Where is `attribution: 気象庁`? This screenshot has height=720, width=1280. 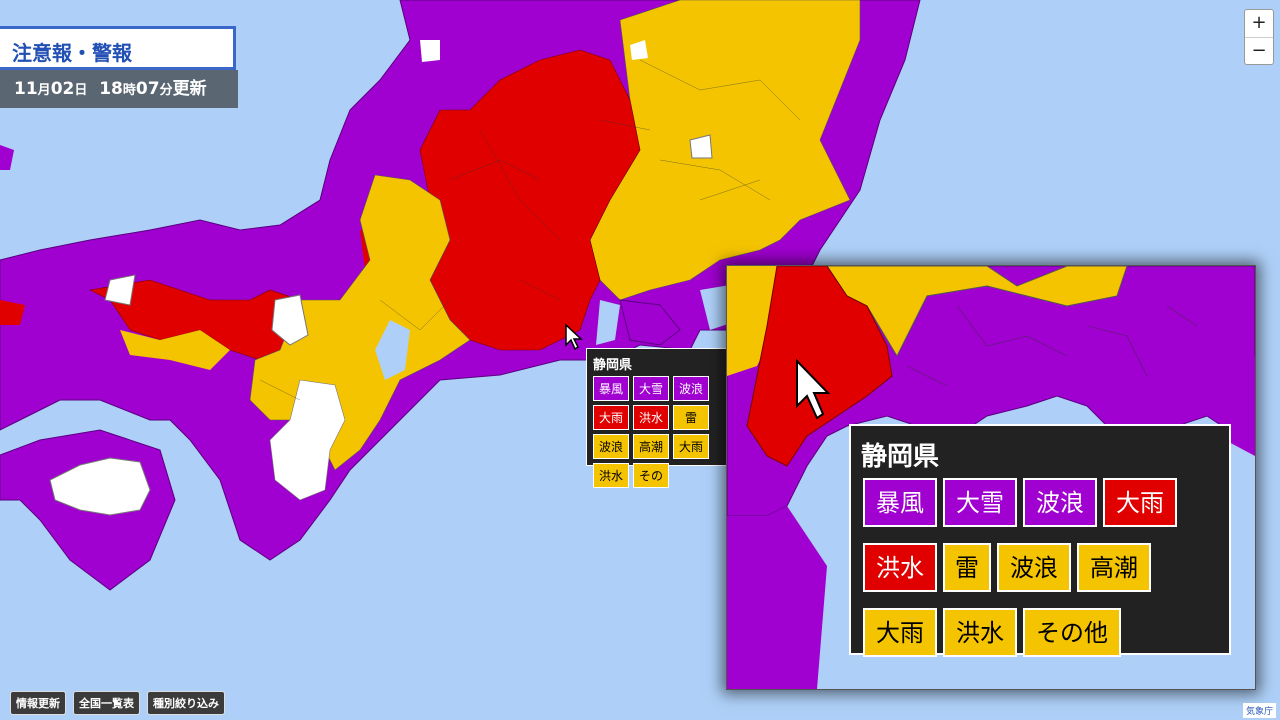
attribution: 気象庁 is located at coordinates (1259, 710).